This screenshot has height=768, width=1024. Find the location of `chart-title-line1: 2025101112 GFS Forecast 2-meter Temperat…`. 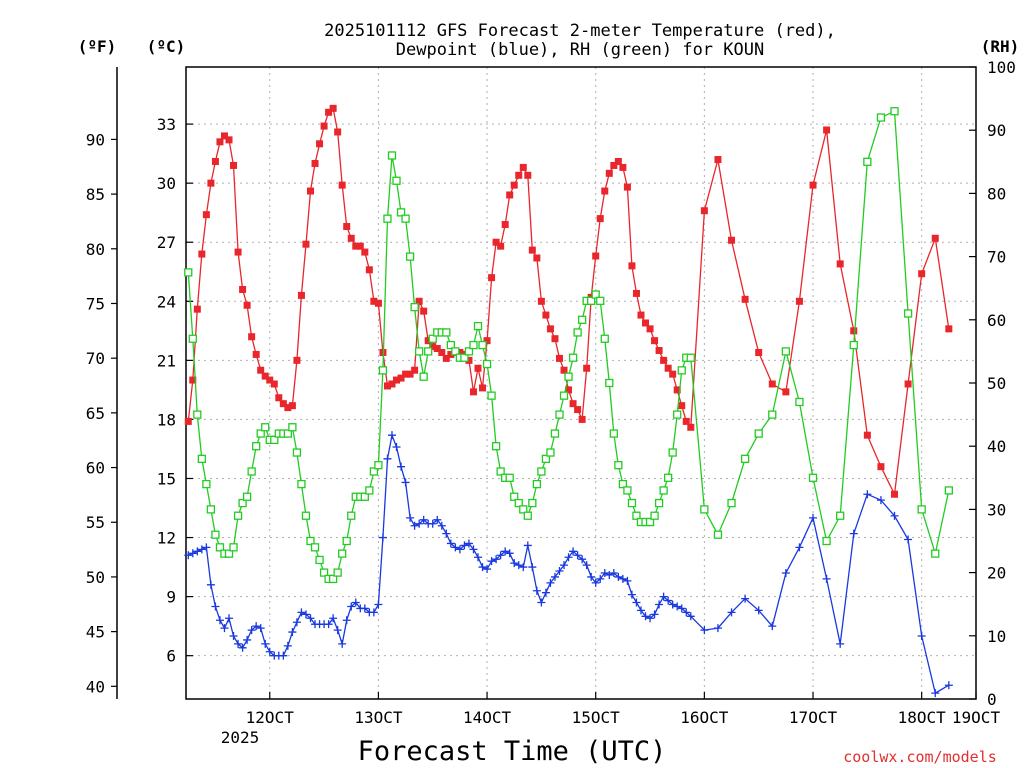

chart-title-line1: 2025101112 GFS Forecast 2-meter Temperat… is located at coordinates (580, 31).